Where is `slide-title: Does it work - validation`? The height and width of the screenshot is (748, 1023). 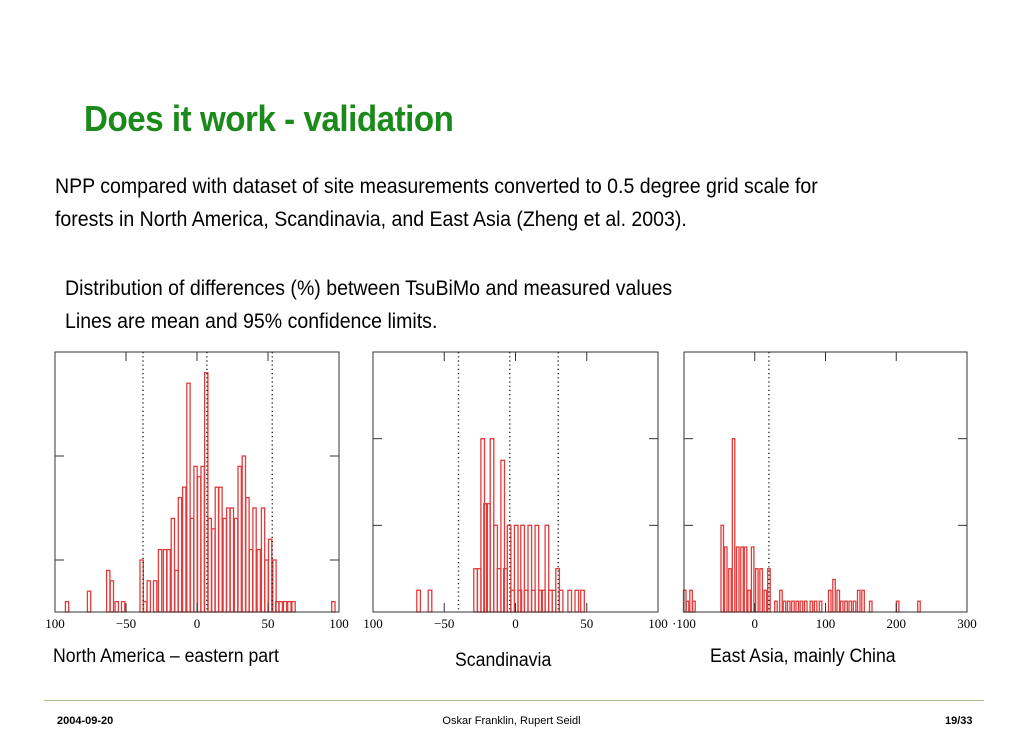 slide-title: Does it work - validation is located at coordinates (269, 118).